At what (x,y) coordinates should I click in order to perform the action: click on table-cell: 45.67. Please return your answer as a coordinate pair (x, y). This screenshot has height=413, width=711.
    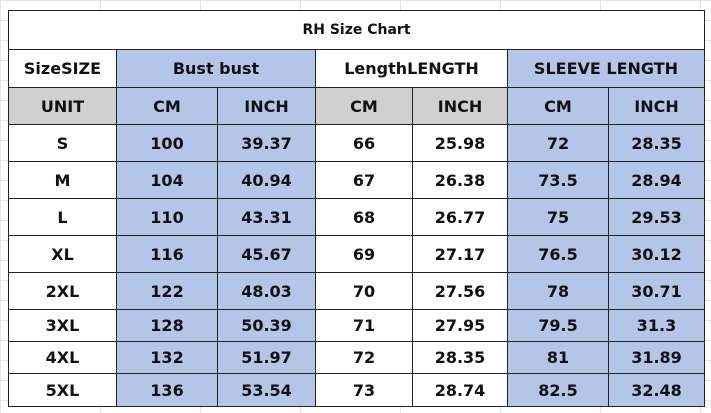
    Looking at the image, I should click on (266, 254).